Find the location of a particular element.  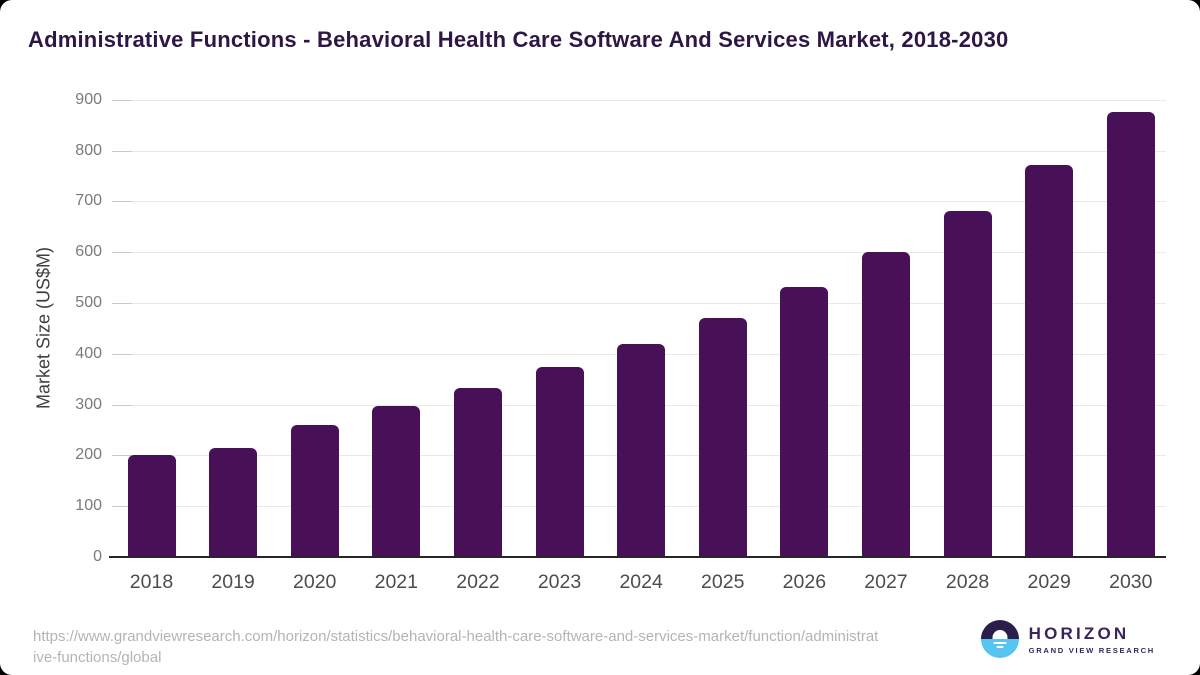

logo-brand-name: HORIZON is located at coordinates (1079, 633).